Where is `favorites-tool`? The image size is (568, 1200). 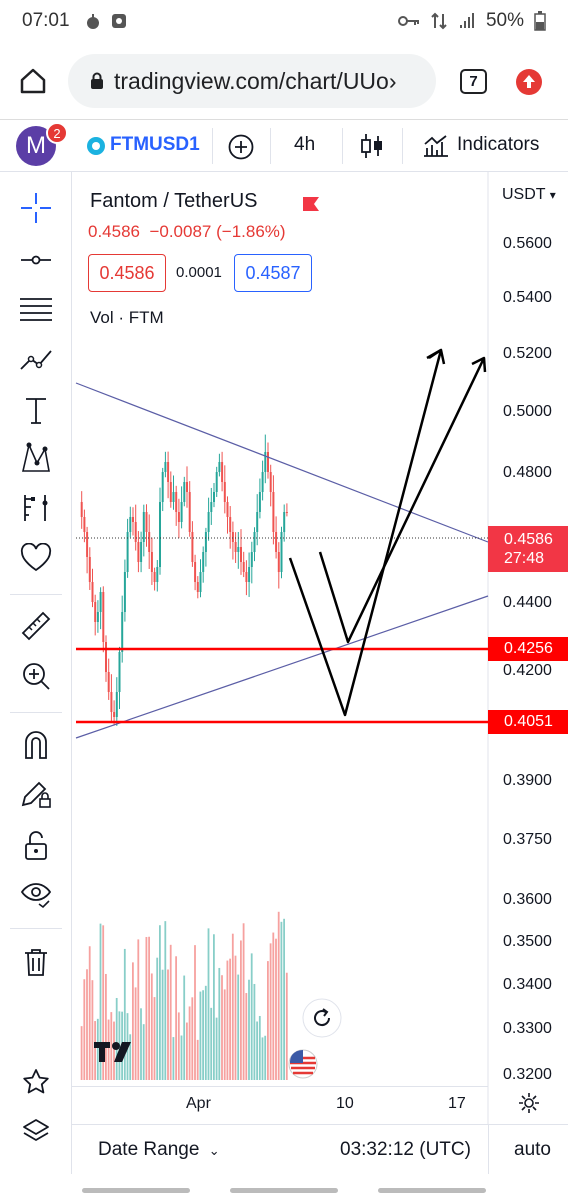 favorites-tool is located at coordinates (36, 1082).